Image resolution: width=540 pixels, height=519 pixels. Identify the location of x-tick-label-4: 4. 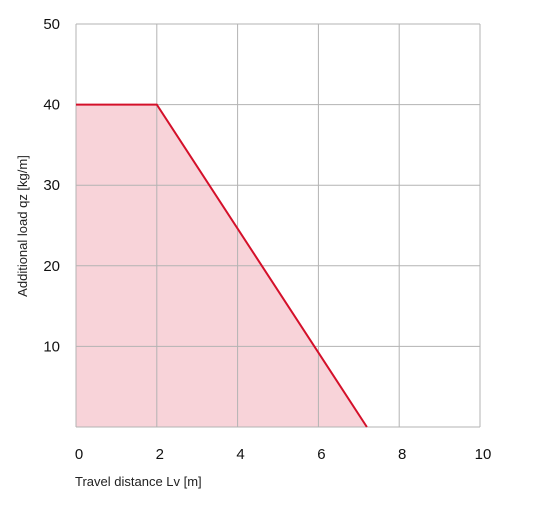
(240, 454).